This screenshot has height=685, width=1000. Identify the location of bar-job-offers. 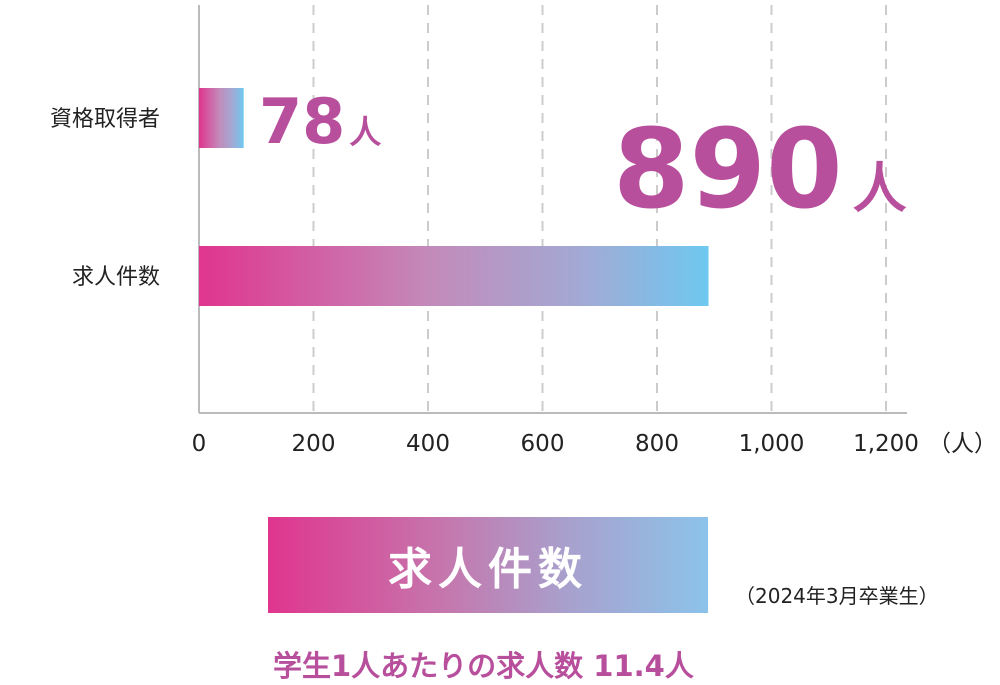
(454, 276).